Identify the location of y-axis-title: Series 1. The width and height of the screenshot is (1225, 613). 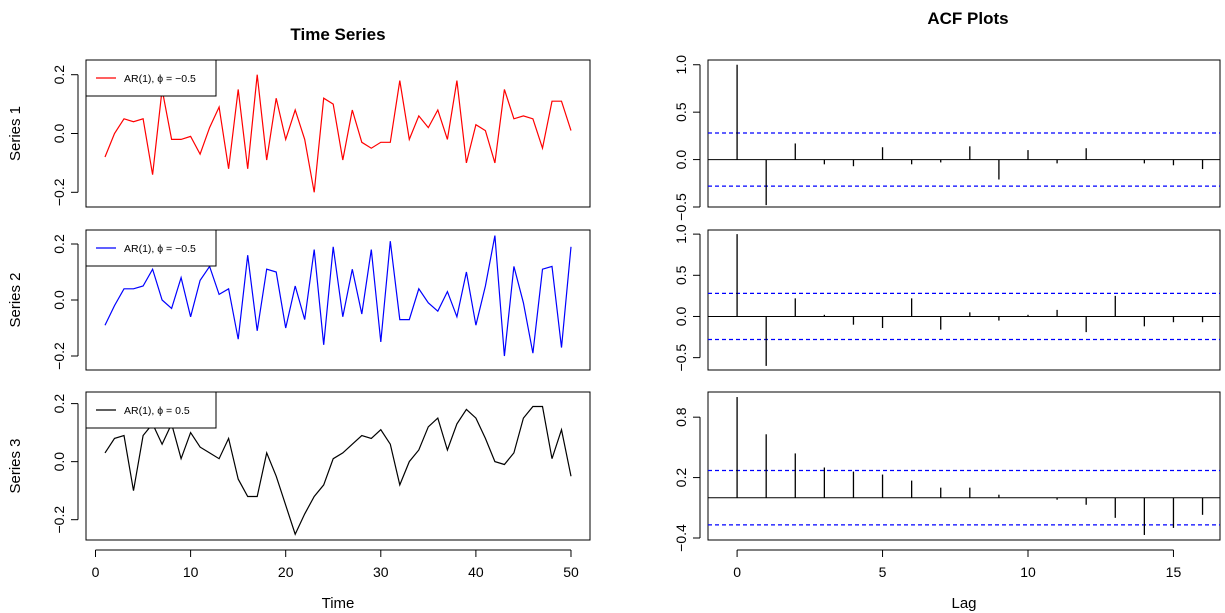
(15, 133).